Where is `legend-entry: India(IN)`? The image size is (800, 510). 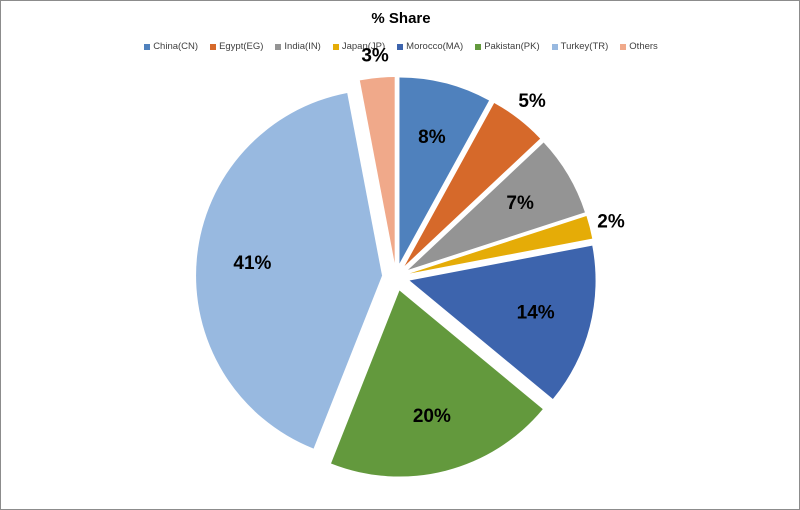
legend-entry: India(IN) is located at coordinates (298, 46).